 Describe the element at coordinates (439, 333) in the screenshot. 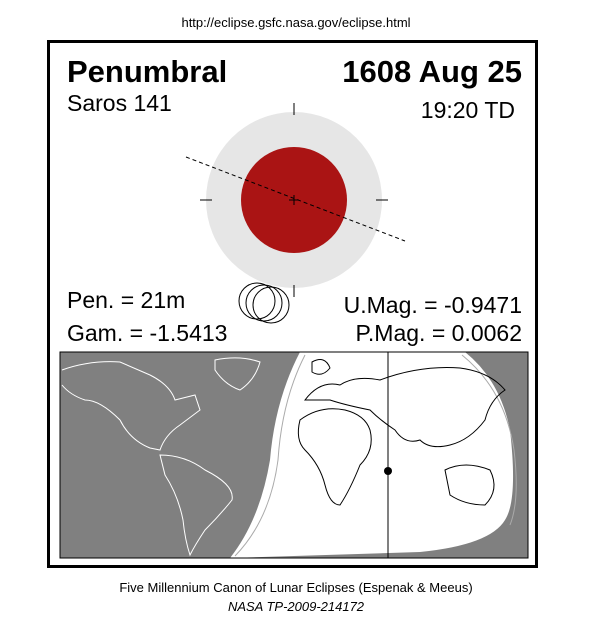

I see `penumbral-magnitude: P.Mag. = 0.0062` at that location.